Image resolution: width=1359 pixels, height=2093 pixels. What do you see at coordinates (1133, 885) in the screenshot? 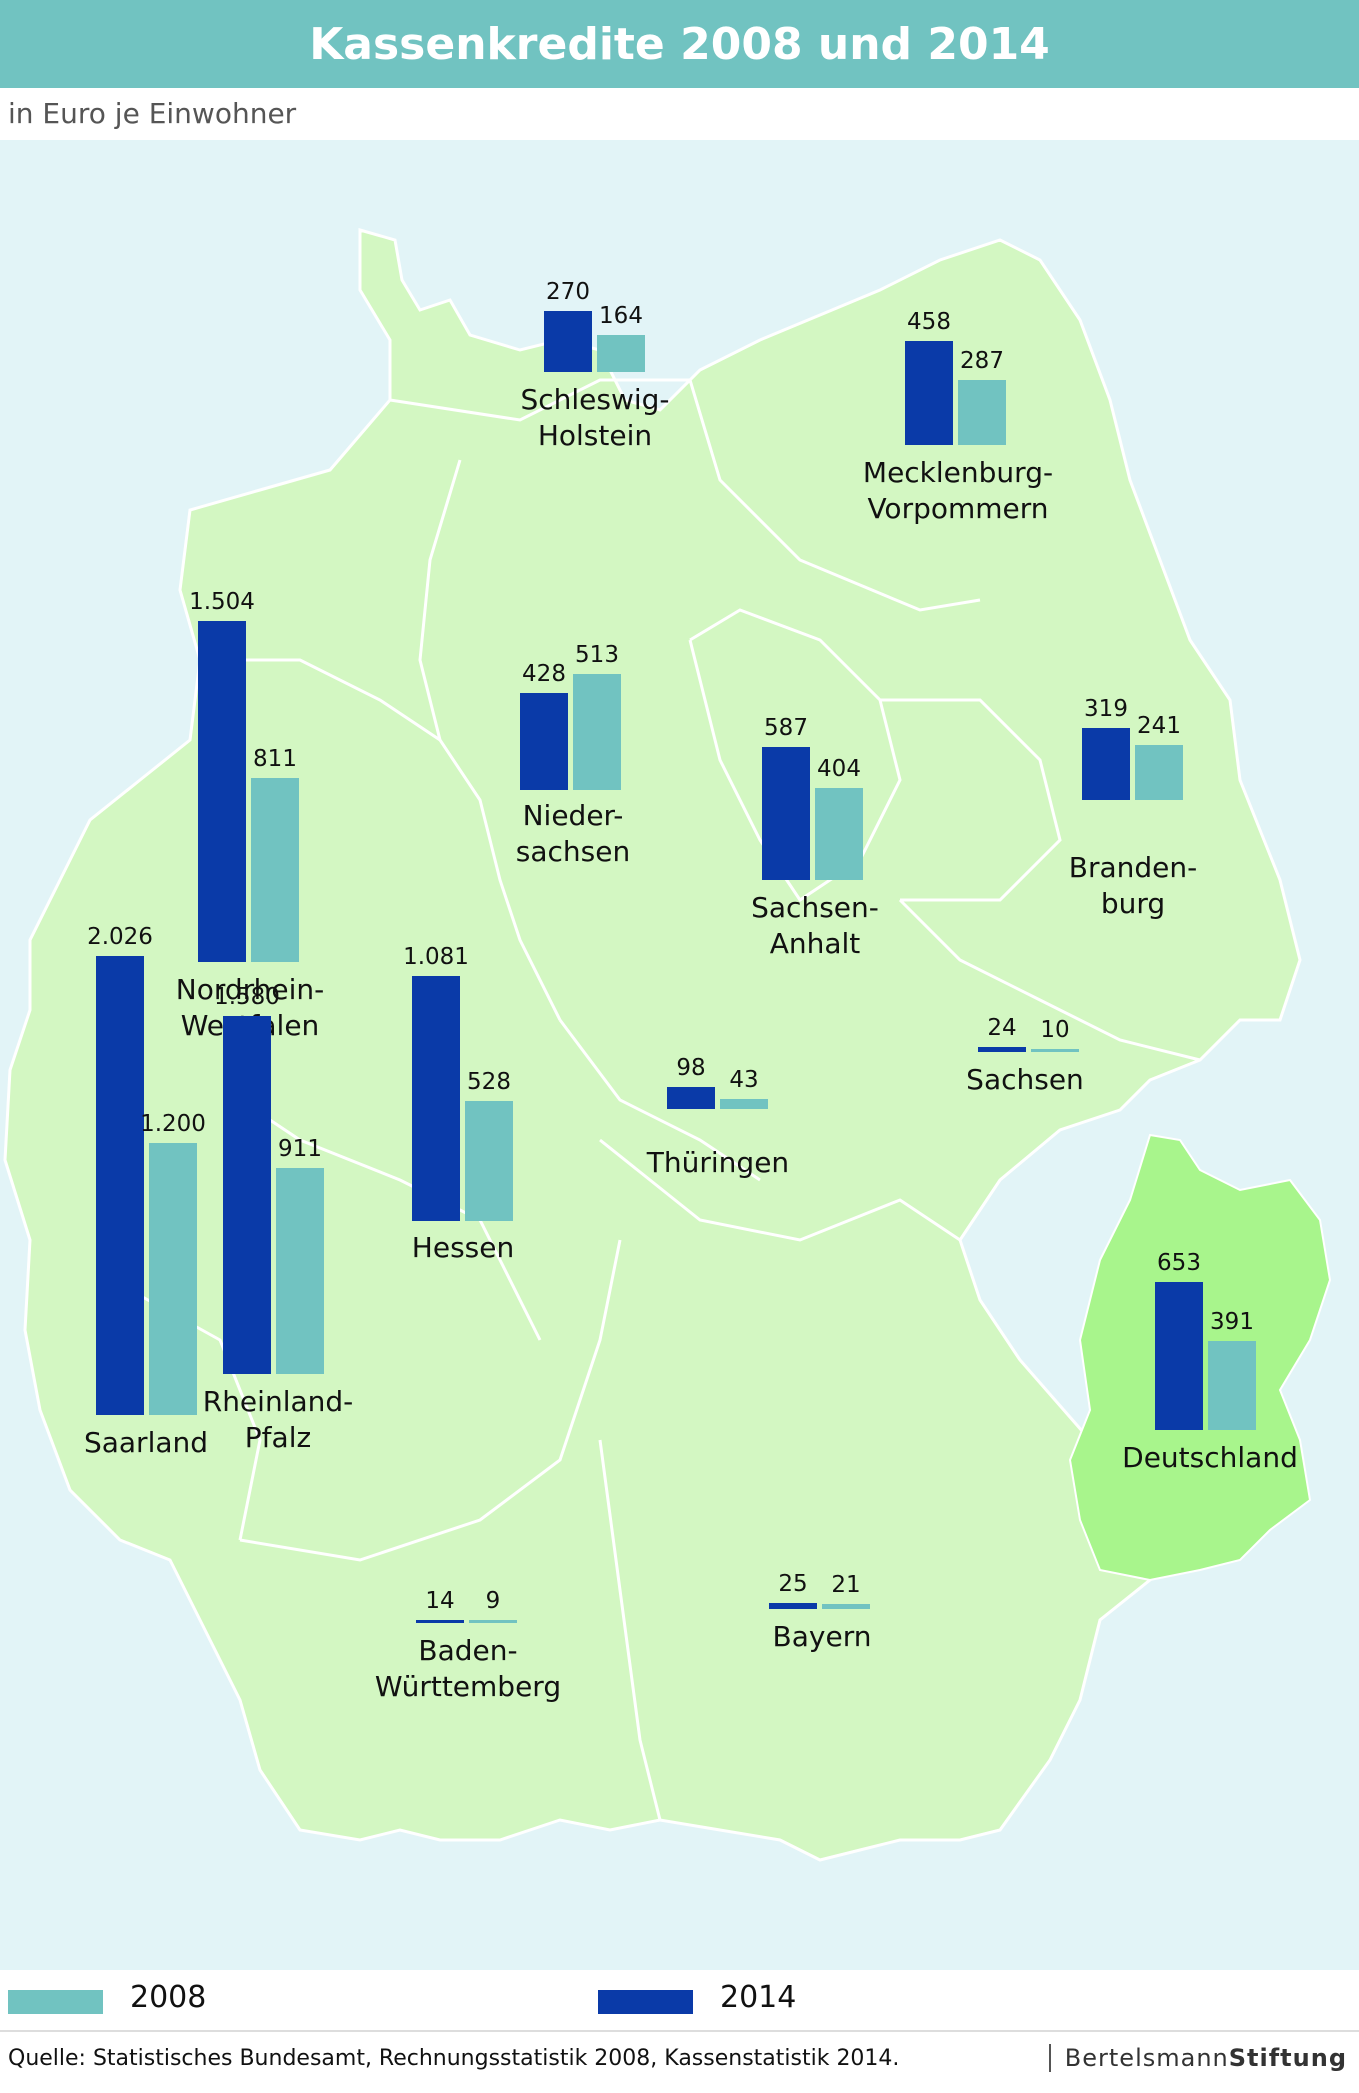
I see `region-label-brandenburg: Branden- burg` at bounding box center [1133, 885].